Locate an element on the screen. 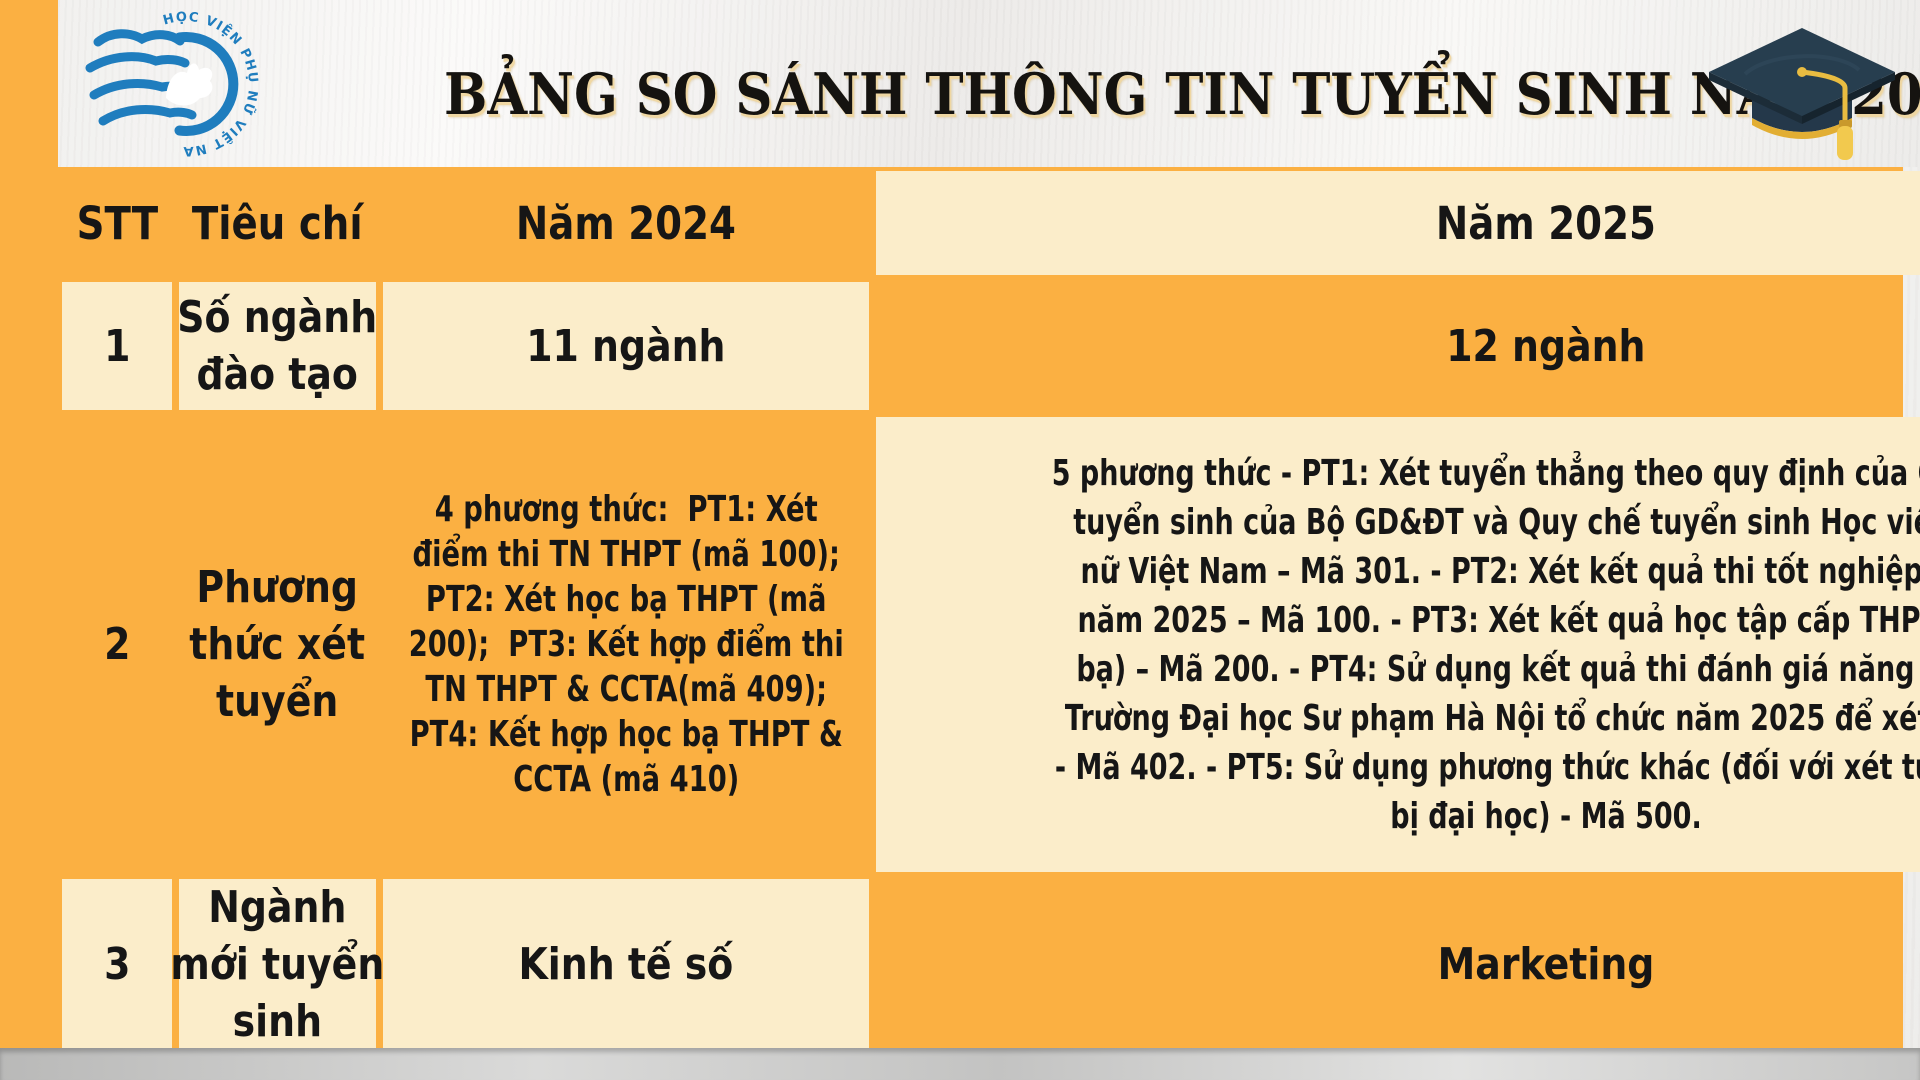  dove-icon is located at coordinates (189, 84).